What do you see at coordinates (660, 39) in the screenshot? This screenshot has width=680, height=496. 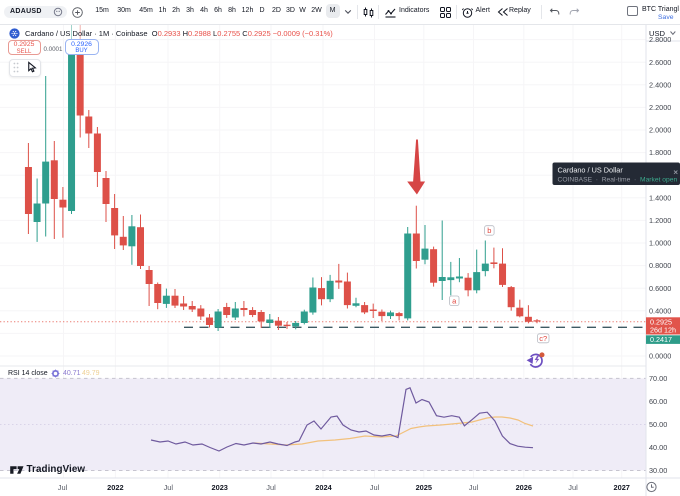 I see `svg-text: 2.8000` at bounding box center [660, 39].